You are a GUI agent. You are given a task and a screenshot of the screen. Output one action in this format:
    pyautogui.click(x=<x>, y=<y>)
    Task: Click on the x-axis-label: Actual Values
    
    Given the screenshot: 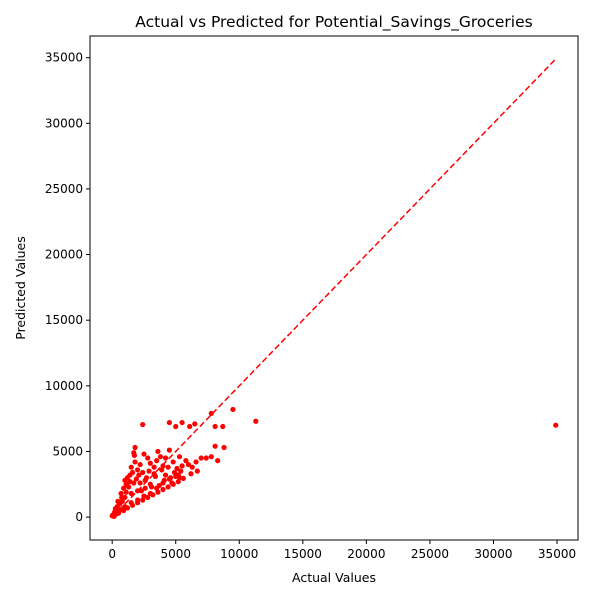 What is the action you would take?
    pyautogui.click(x=334, y=577)
    